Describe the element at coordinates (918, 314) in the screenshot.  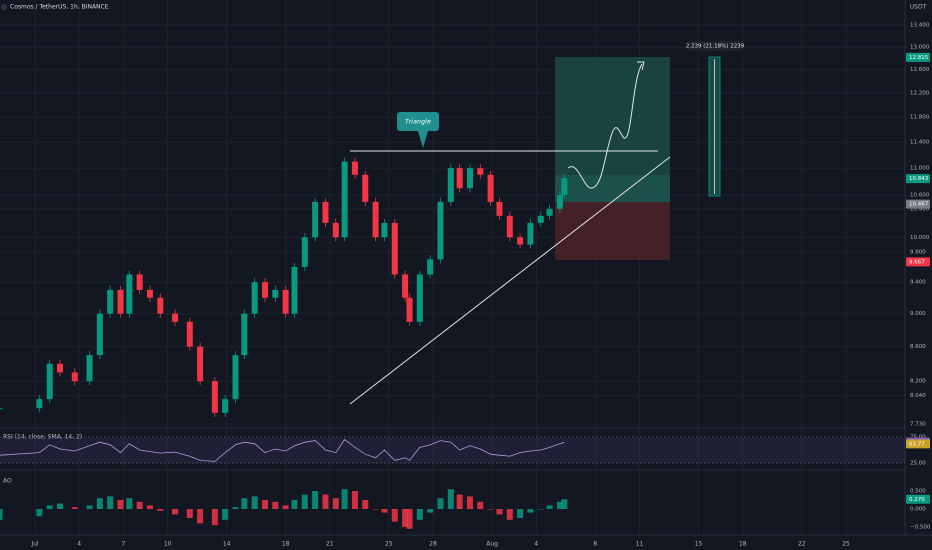
I see `y-tick-label: 9.000` at that location.